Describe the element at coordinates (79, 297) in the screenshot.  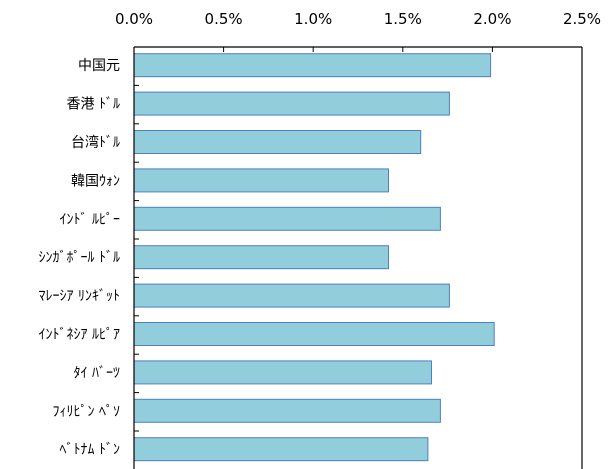
I see `category-label-6: ﾏﾚｰｼｱ ﾘﾝｷﾞｯﾄ` at that location.